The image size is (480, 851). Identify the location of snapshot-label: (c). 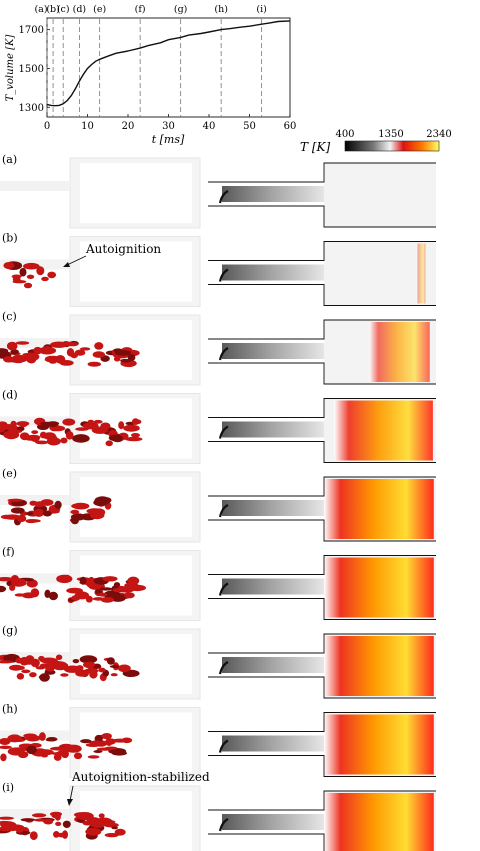
(9, 316).